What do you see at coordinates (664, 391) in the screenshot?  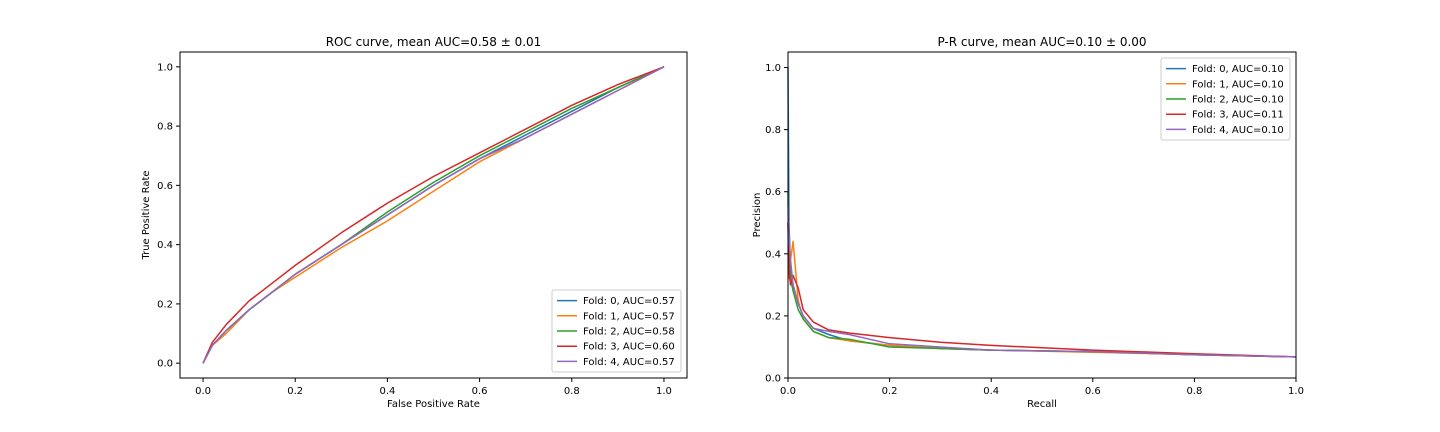 I see `roc-x-tick-label: 1.0` at bounding box center [664, 391].